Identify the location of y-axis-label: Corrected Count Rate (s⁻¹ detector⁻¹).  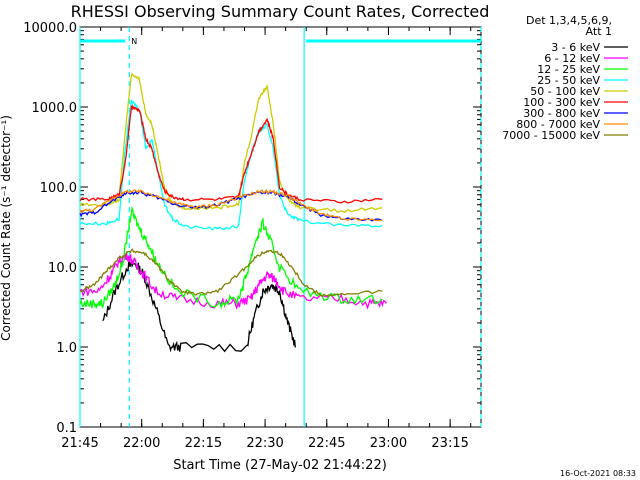
(6, 228).